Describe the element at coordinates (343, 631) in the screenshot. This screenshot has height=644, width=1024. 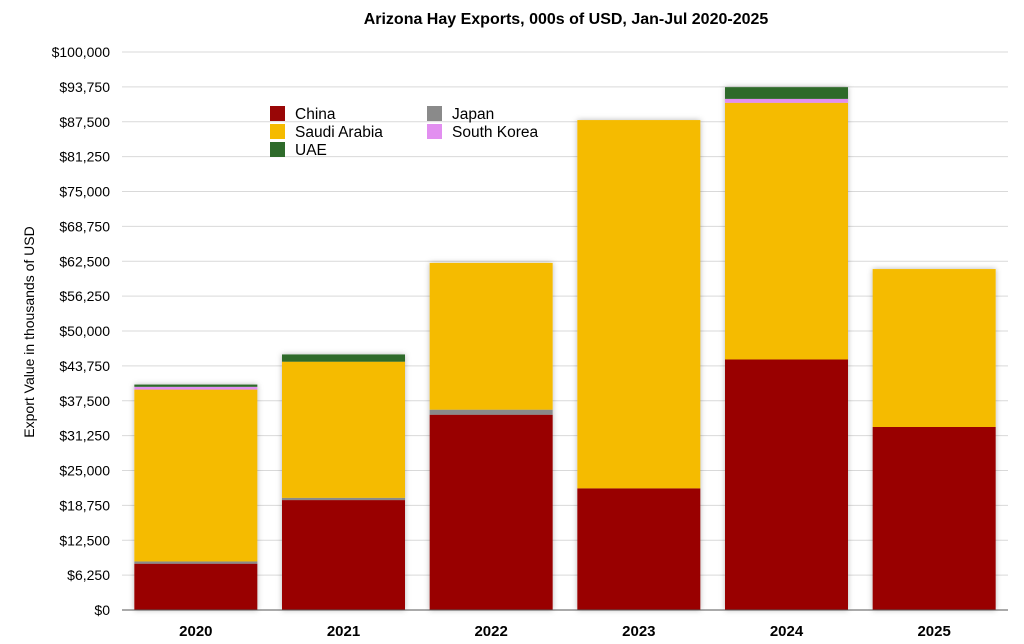
I see `x-tick-label: 2021` at that location.